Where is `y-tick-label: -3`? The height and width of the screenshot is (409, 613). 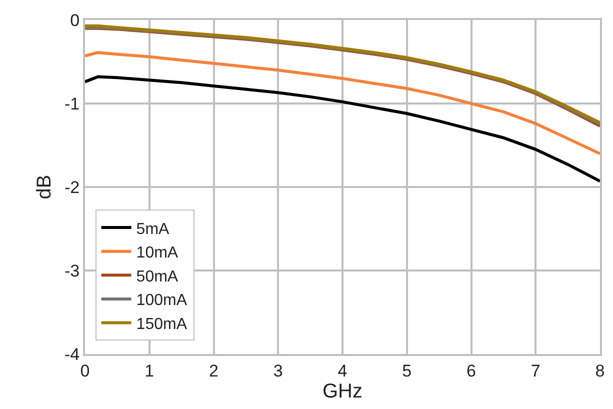
y-tick-label: -3 is located at coordinates (72, 270).